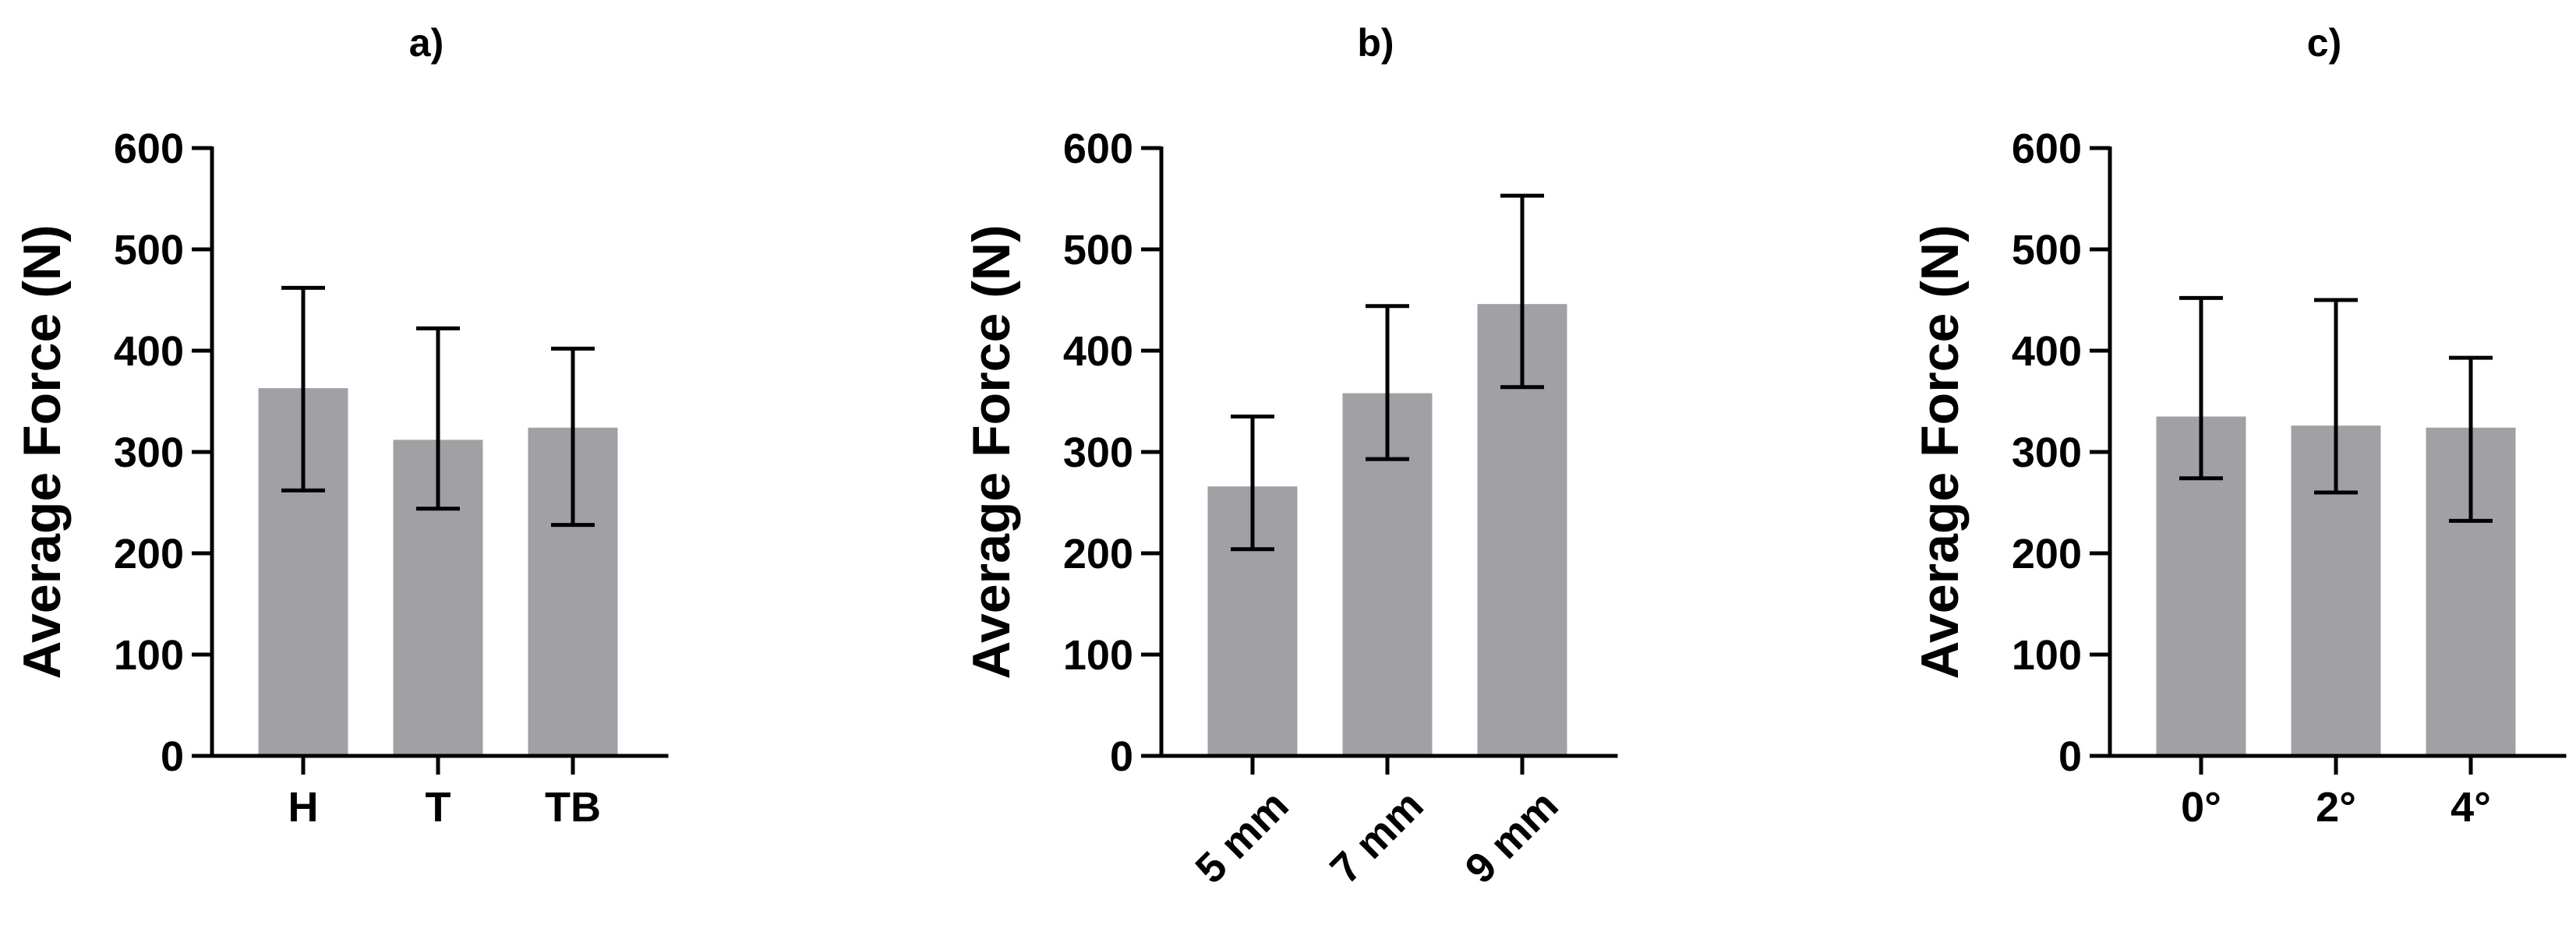 The height and width of the screenshot is (932, 2576). Describe the element at coordinates (438, 807) in the screenshot. I see `x-category-label: T` at that location.